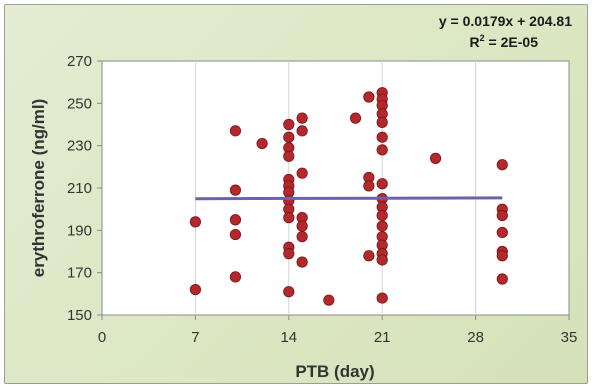 This screenshot has width=596, height=391. What do you see at coordinates (79, 188) in the screenshot?
I see `y-tick-label: 210` at bounding box center [79, 188].